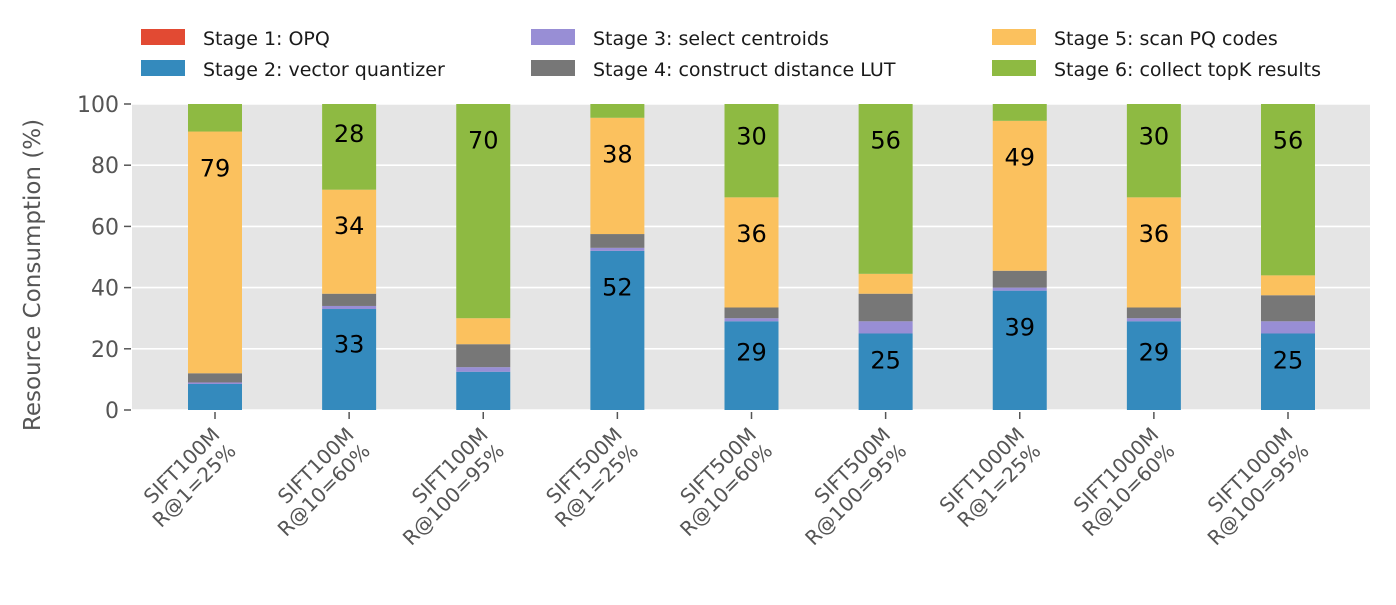 This screenshot has width=1396, height=605. Describe the element at coordinates (105, 166) in the screenshot. I see `y-tick-label: 80` at that location.